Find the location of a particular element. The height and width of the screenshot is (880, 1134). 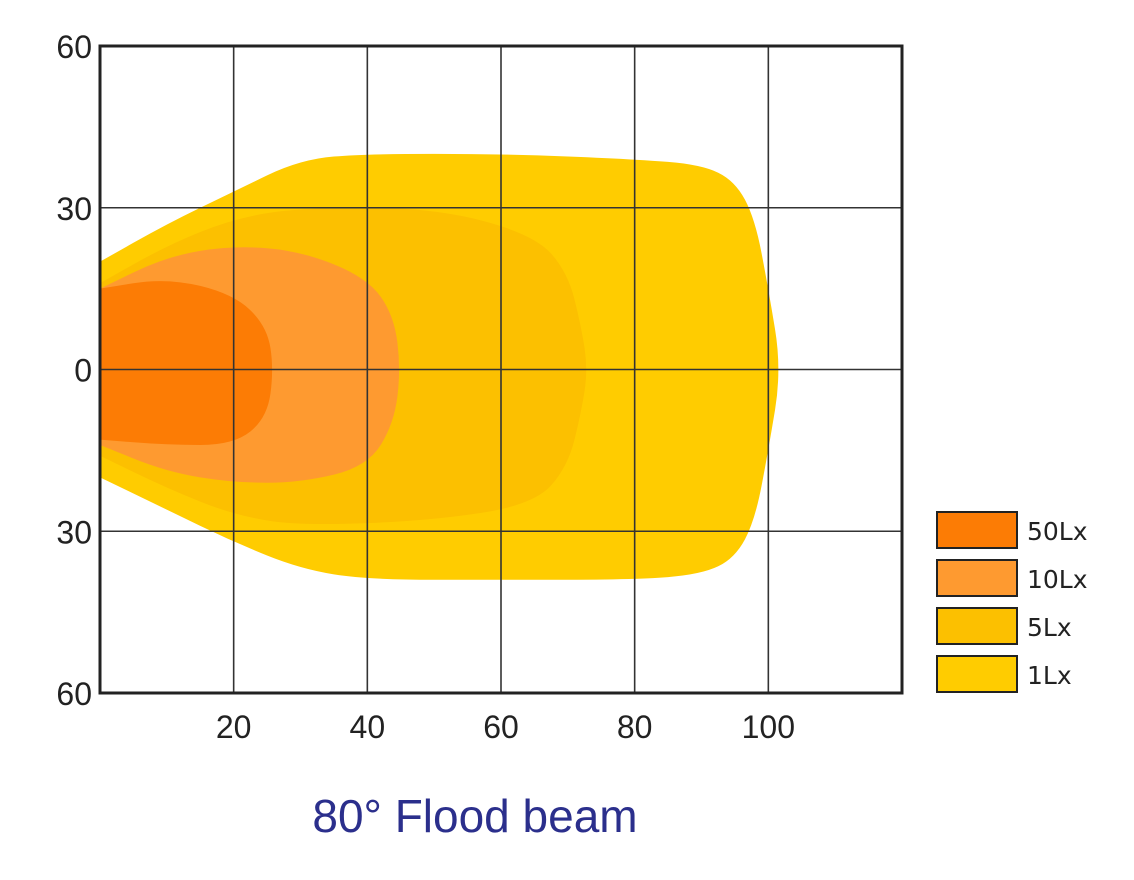

legend-label-50lx: 50Lx is located at coordinates (1057, 531).